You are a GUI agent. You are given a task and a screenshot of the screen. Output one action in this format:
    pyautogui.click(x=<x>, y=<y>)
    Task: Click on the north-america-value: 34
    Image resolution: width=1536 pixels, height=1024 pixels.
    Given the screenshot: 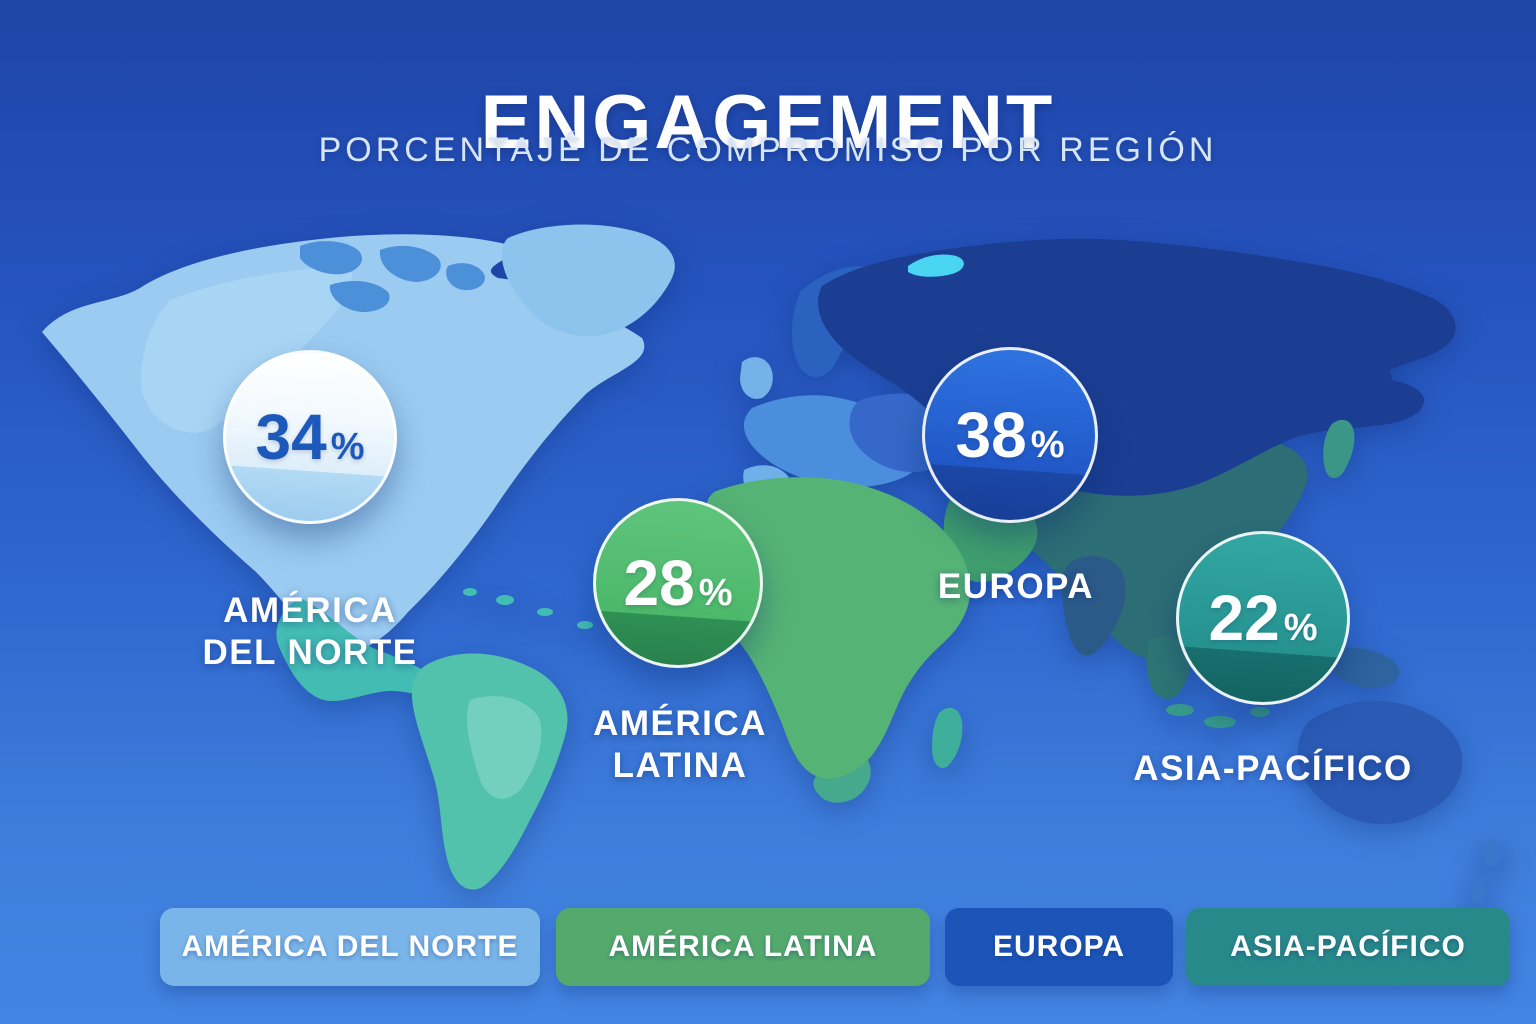 What is the action you would take?
    pyautogui.click(x=291, y=437)
    